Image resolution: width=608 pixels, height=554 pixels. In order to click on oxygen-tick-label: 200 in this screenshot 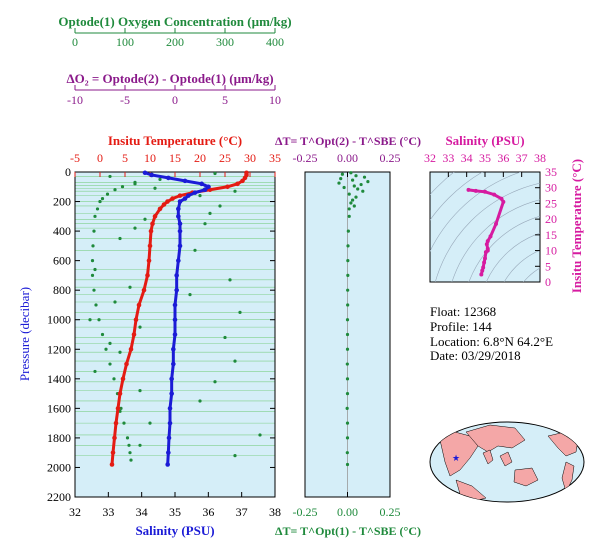, I will do `click(175, 42)`.